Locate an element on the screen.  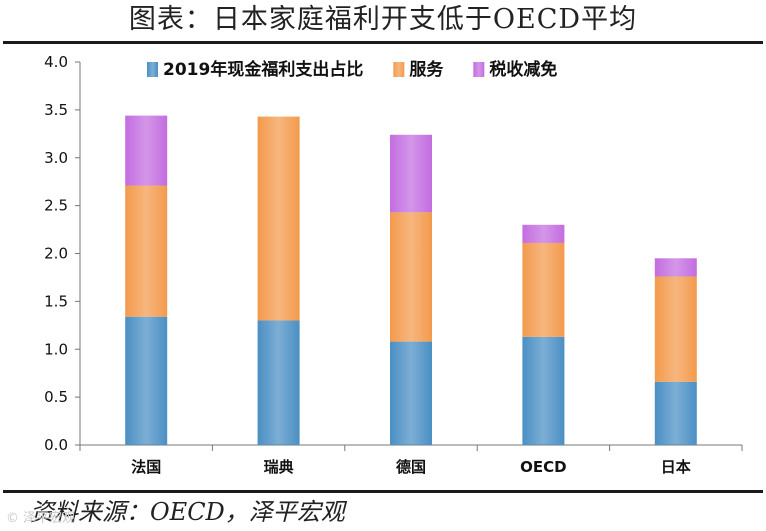
y-tick-label: 1.5 is located at coordinates (56, 301).